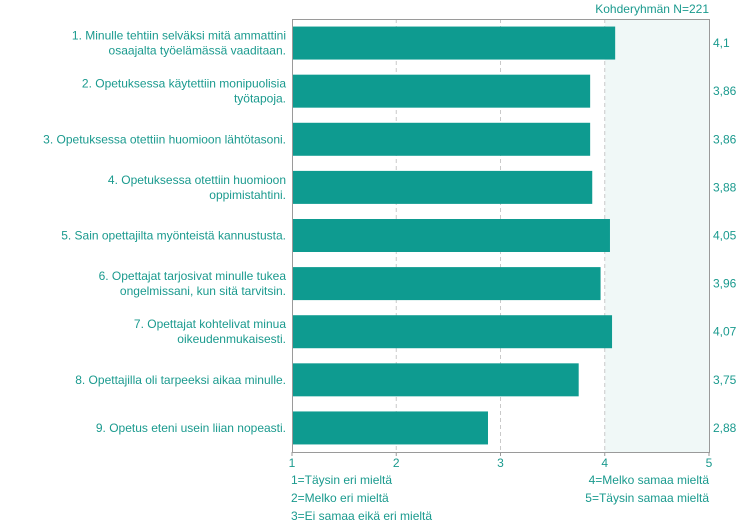 Image resolution: width=750 pixels, height=530 pixels. Describe the element at coordinates (652, 9) in the screenshot. I see `chart-subtitle: Kohderyhmän N=221` at that location.